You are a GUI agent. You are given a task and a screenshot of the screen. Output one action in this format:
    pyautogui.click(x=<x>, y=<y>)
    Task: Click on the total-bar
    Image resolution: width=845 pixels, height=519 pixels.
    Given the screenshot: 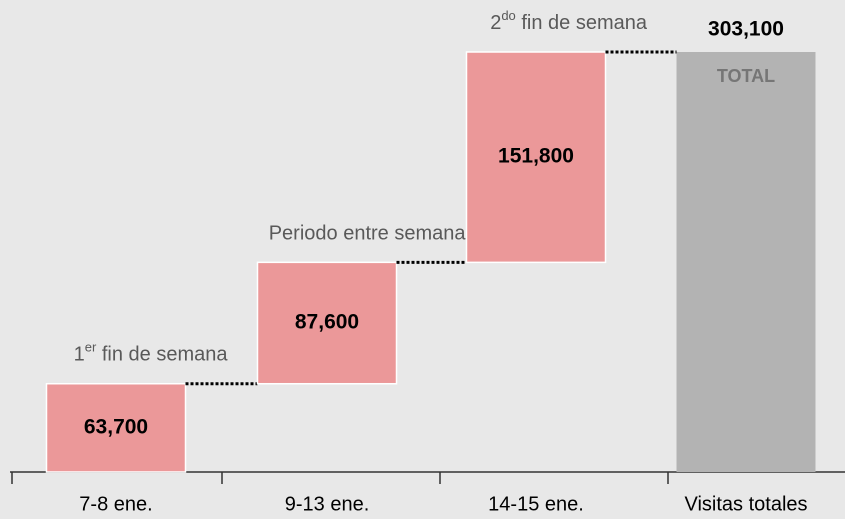 What is the action you would take?
    pyautogui.click(x=746, y=262)
    